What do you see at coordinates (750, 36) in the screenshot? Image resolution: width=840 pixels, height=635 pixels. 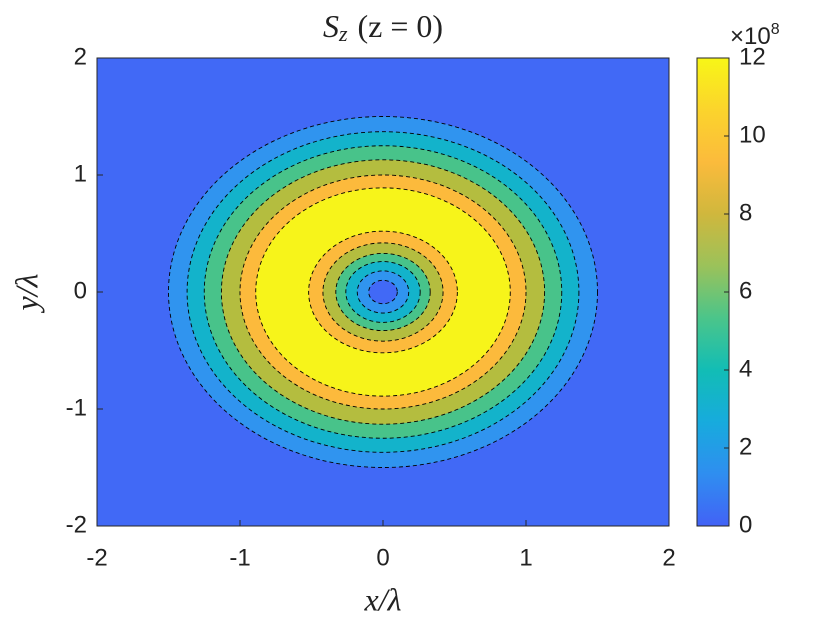 I see `colorbar-multiplier: ×10` at bounding box center [750, 36].